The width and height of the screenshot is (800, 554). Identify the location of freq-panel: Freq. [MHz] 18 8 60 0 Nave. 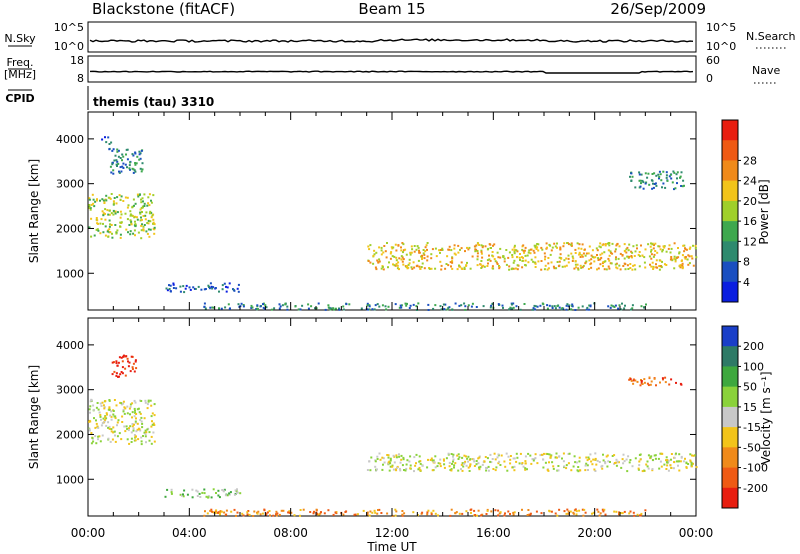
(392, 69).